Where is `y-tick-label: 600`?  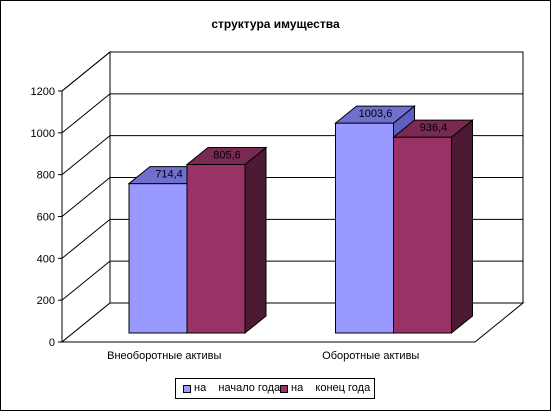
y-tick-label: 600 is located at coordinates (46, 218).